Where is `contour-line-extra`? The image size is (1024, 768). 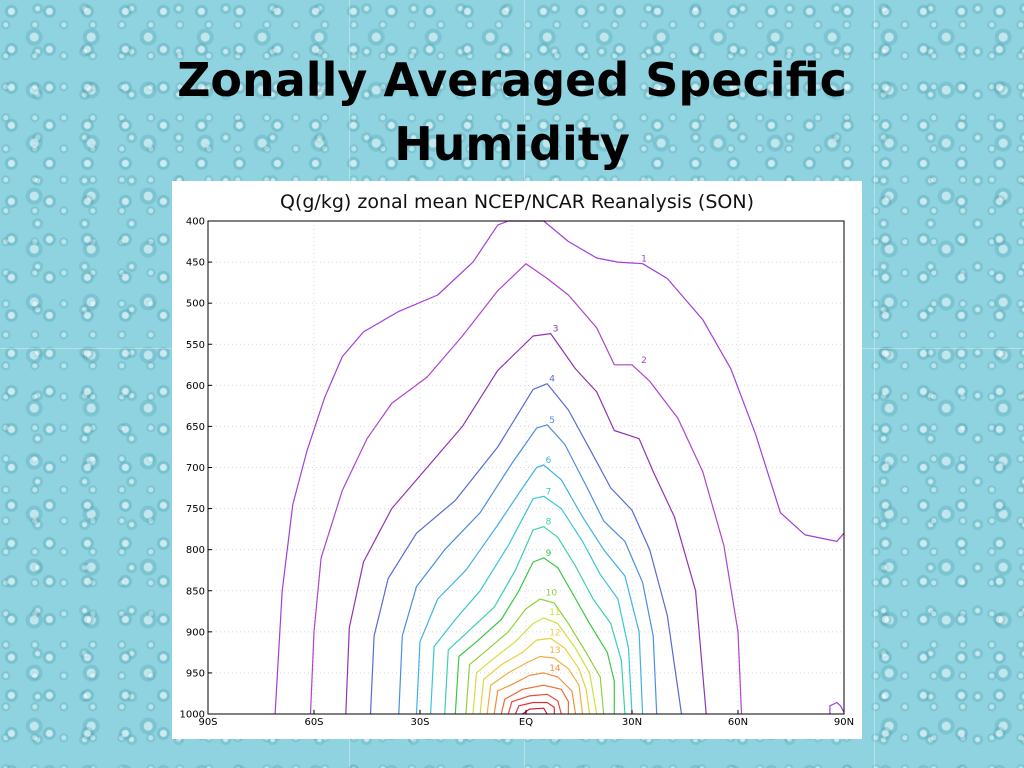
contour-line-extra is located at coordinates (837, 707).